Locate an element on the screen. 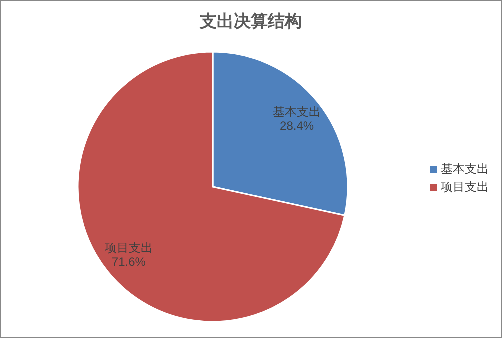  slice-label: 基本支出 is located at coordinates (297, 112).